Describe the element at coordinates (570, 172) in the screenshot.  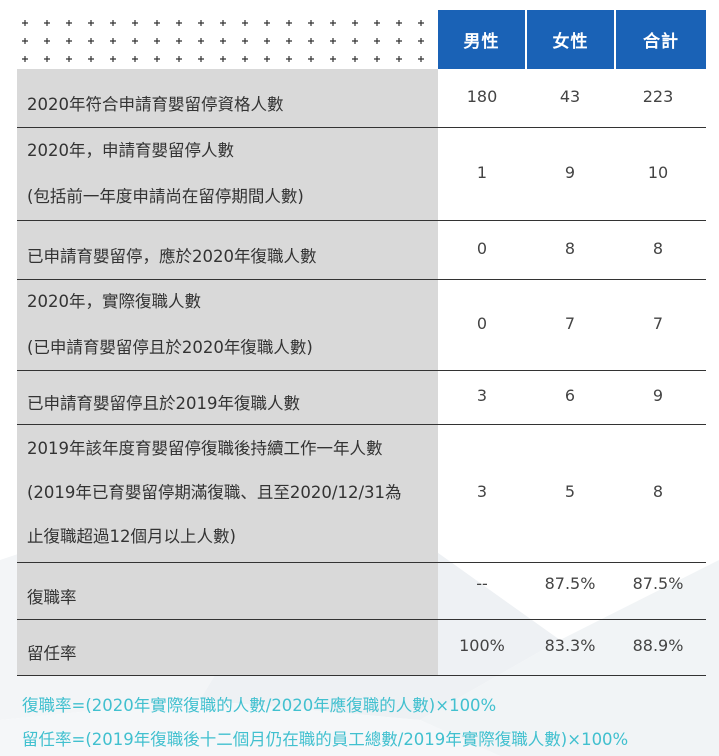
I see `cell-female: 9` at that location.